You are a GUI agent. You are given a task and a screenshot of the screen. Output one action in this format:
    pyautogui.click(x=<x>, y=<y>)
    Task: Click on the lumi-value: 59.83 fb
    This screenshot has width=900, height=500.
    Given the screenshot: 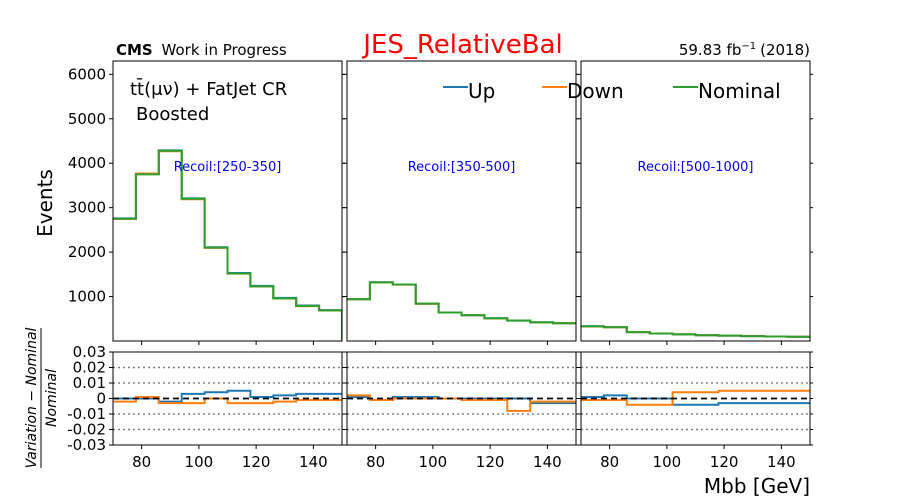 What is the action you would take?
    pyautogui.click(x=710, y=50)
    